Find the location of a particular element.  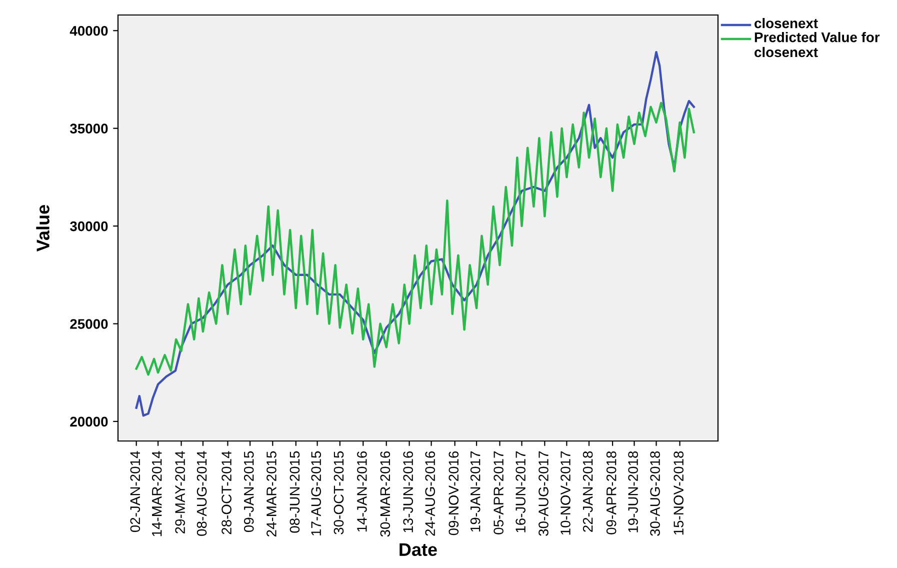

x-tick-label: 02-JAN-2014 is located at coordinates (135, 491).